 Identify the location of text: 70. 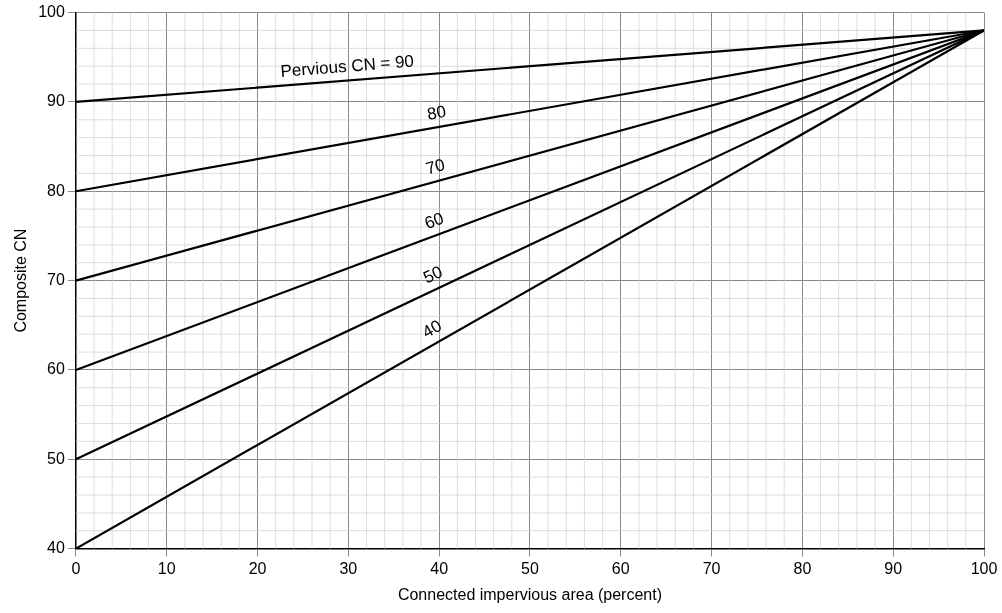
(435, 167).